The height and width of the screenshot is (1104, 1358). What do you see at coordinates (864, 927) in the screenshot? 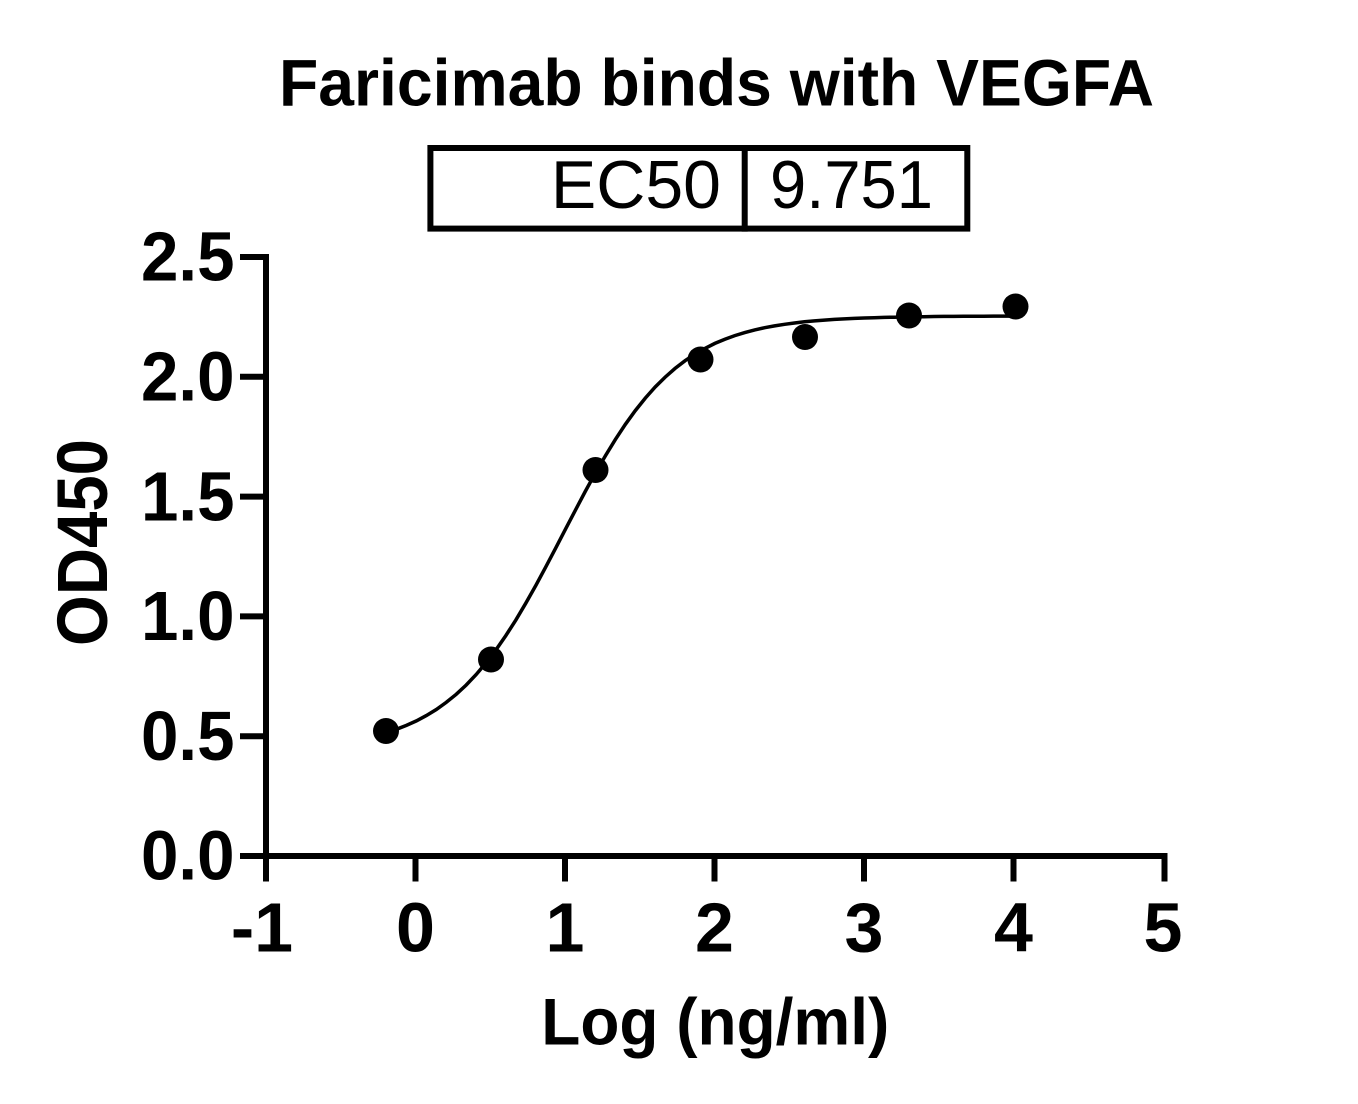
I see `svg-text: 3` at bounding box center [864, 927].